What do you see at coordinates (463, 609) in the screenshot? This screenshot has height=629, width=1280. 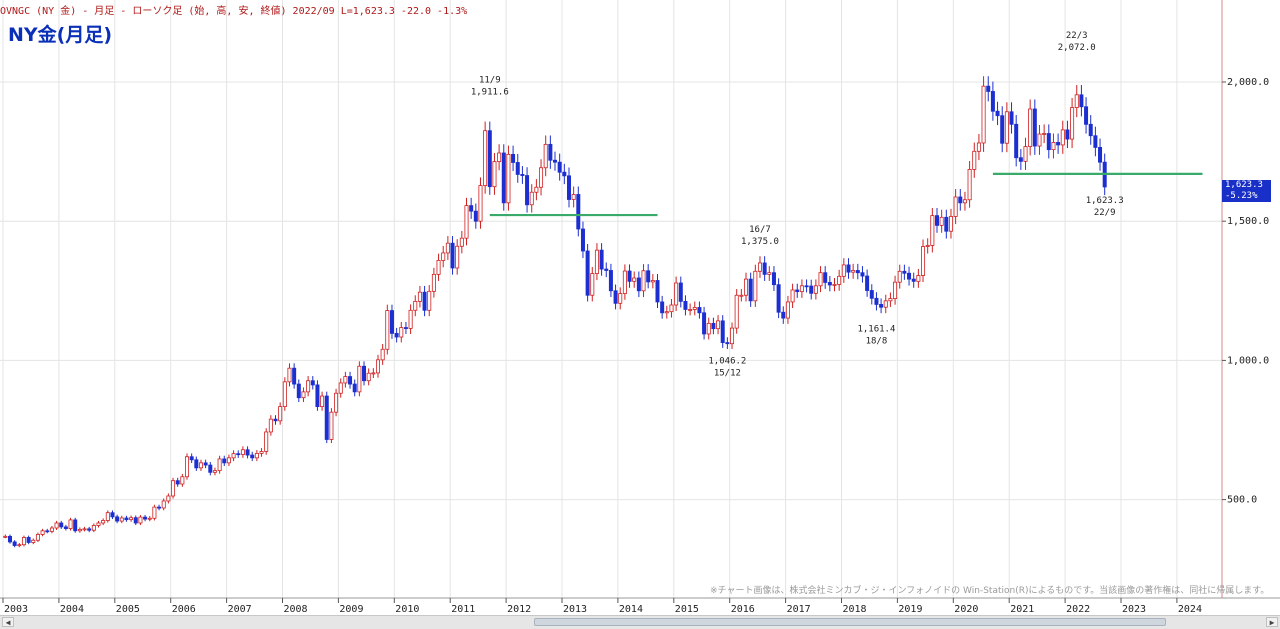 I see `x-tick-label: 2011` at bounding box center [463, 609].